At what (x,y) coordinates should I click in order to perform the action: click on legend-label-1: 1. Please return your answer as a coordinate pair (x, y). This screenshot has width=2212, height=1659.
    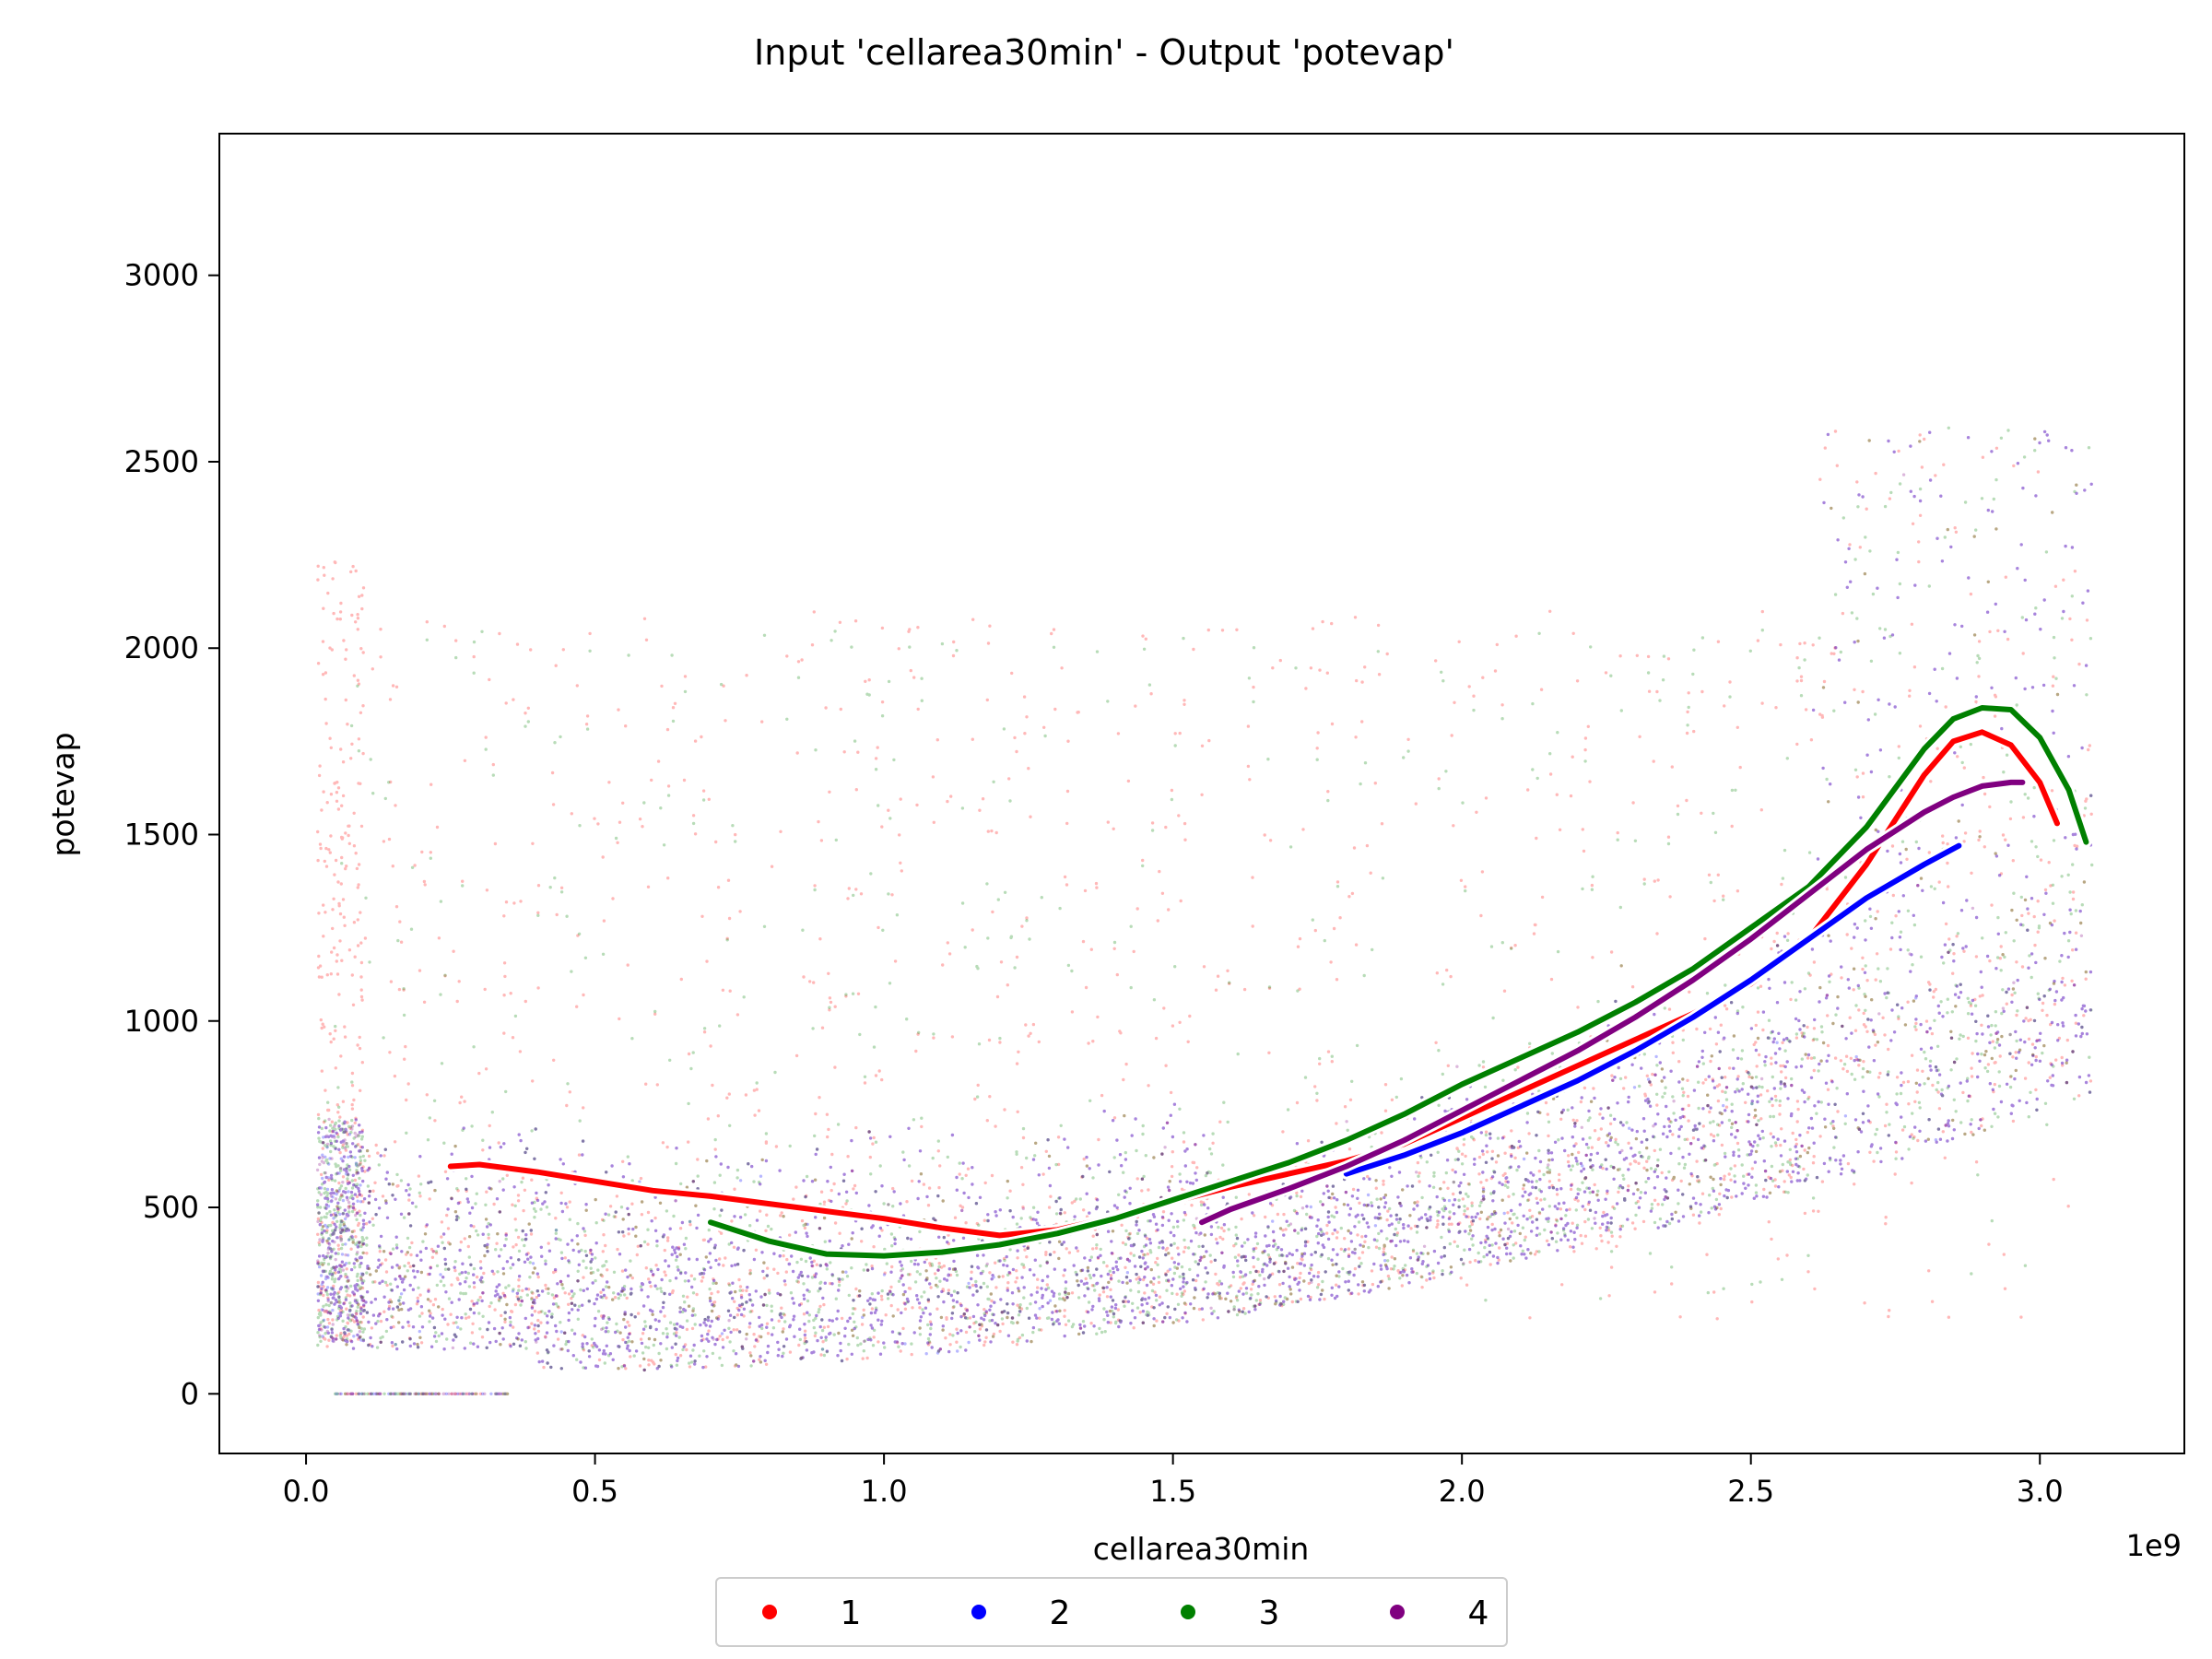
    Looking at the image, I should click on (851, 1613).